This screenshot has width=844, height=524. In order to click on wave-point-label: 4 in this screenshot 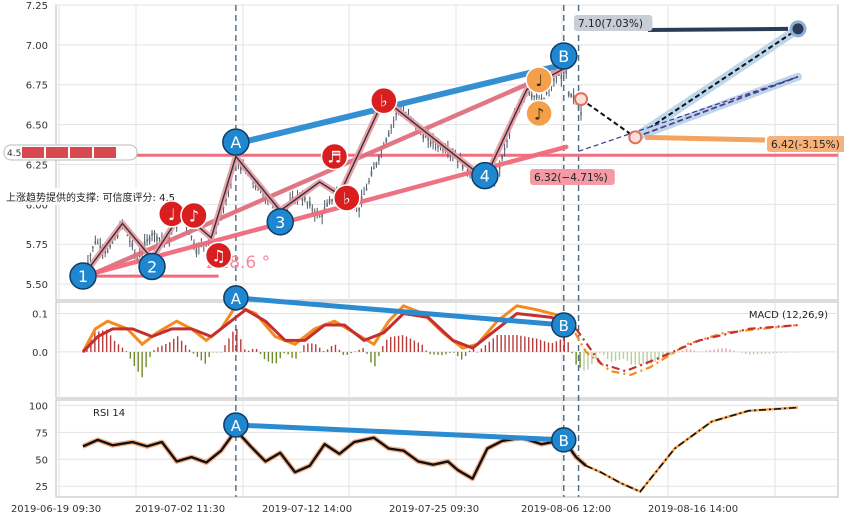, I will do `click(485, 176)`.